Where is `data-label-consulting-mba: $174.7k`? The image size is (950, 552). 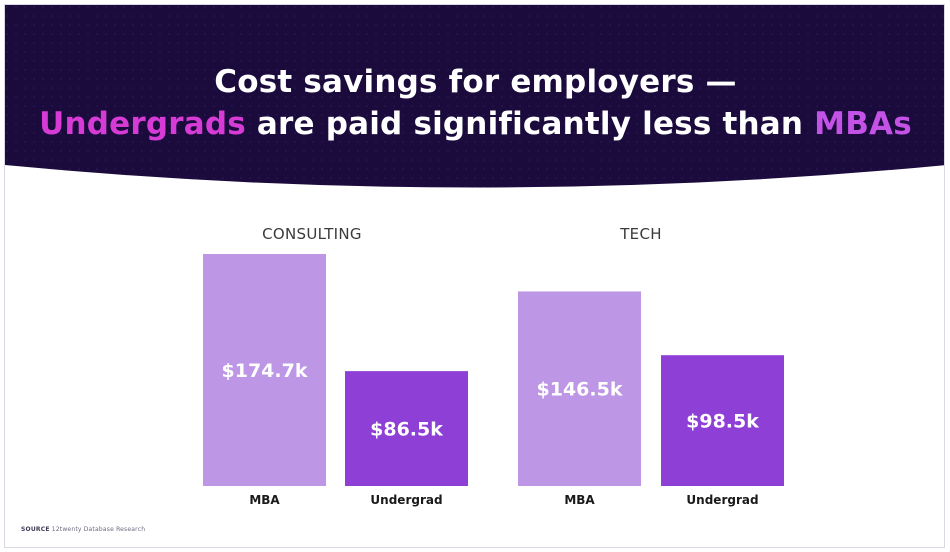
data-label-consulting-mba: $174.7k is located at coordinates (265, 371).